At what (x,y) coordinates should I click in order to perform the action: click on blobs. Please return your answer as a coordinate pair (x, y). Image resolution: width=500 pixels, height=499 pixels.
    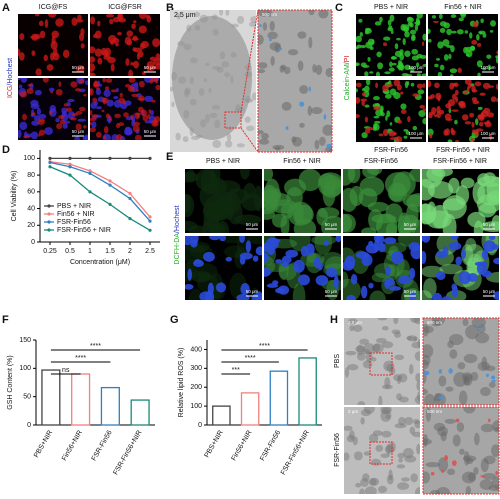
    Looking at the image, I should click on (302, 268).